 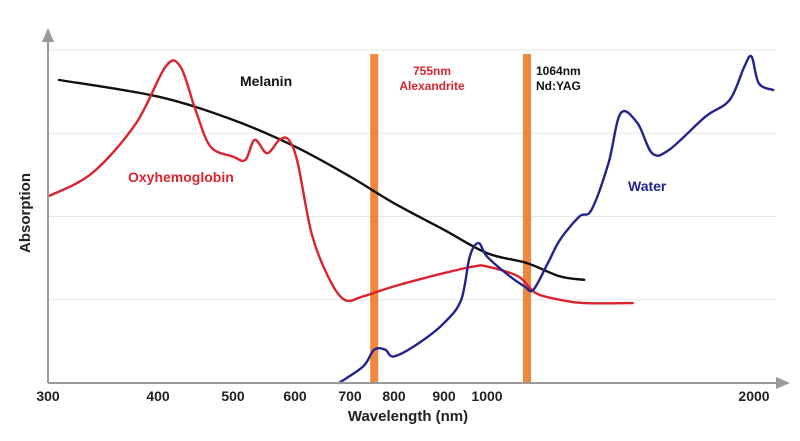 I want to click on laser-band-alexandrite, so click(x=374, y=218).